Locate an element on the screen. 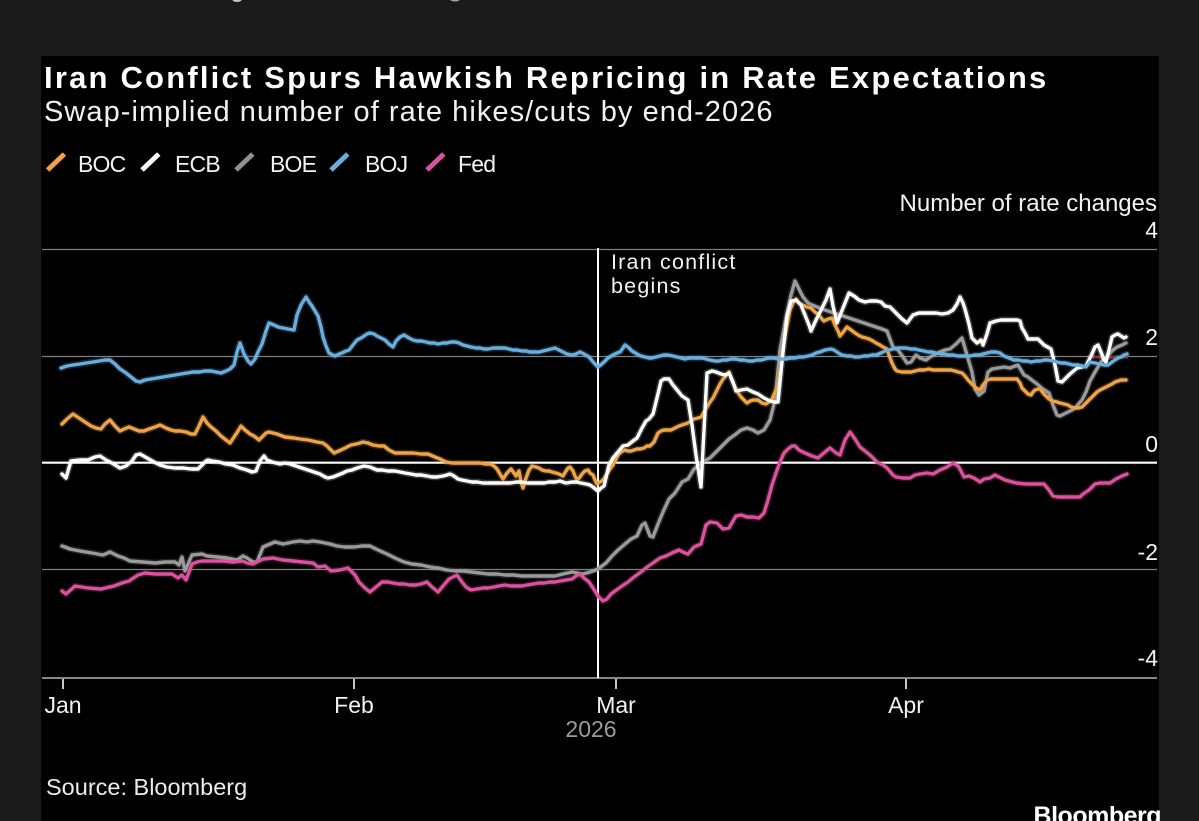  svg-text: -2 is located at coordinates (1148, 552).